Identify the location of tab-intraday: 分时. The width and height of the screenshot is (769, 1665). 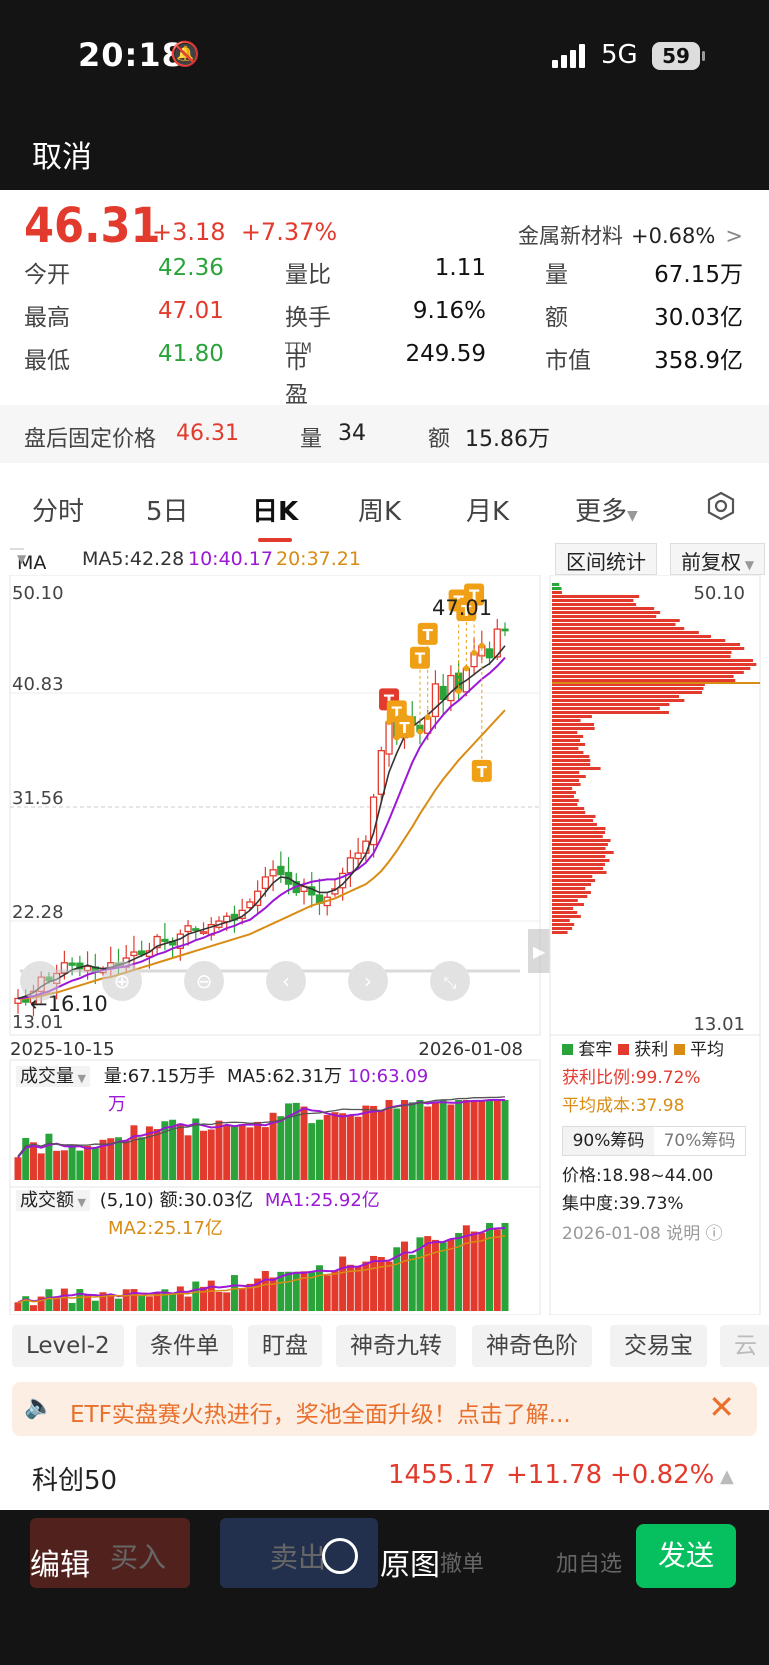
(58, 512).